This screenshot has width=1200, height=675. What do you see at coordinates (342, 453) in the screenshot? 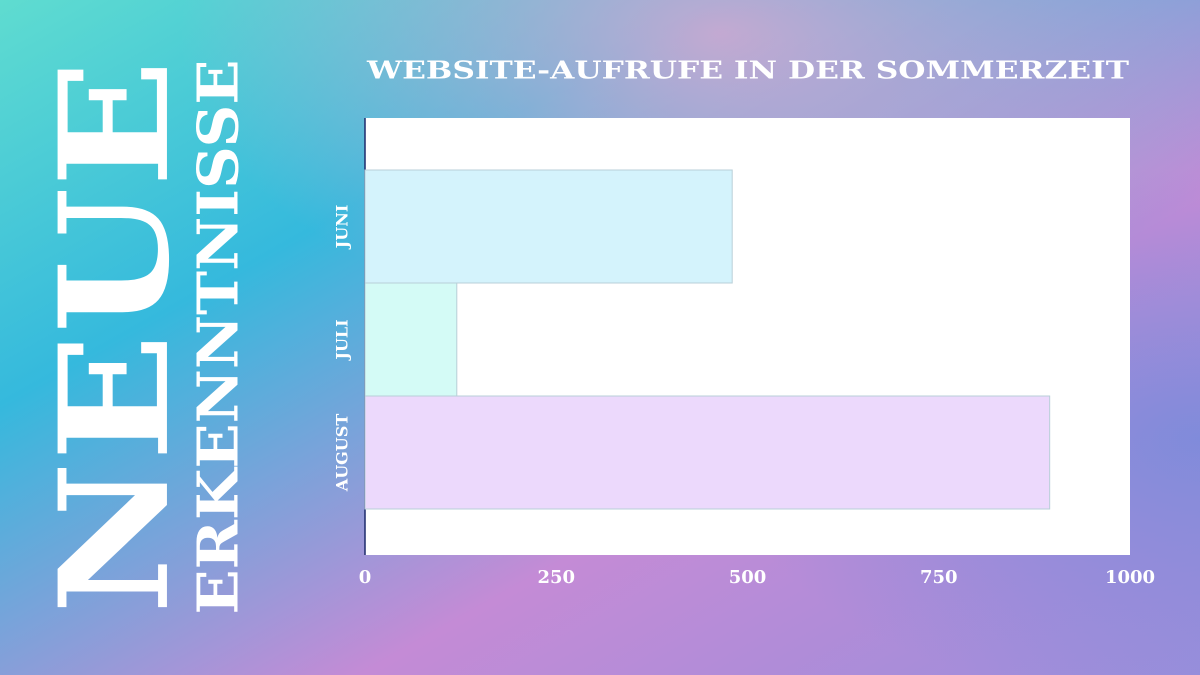
I see `y-tick-label: AUGUST` at bounding box center [342, 453].